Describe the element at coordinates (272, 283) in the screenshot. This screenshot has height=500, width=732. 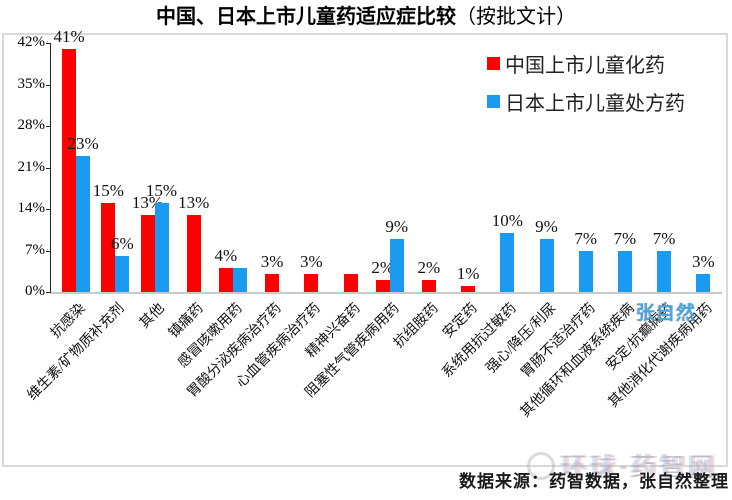
I see `bar-series1-cat5` at that location.